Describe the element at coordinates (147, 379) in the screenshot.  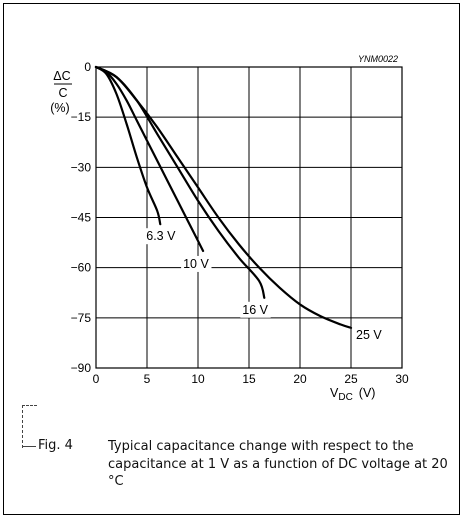
I see `x-tick-label: 5` at that location.